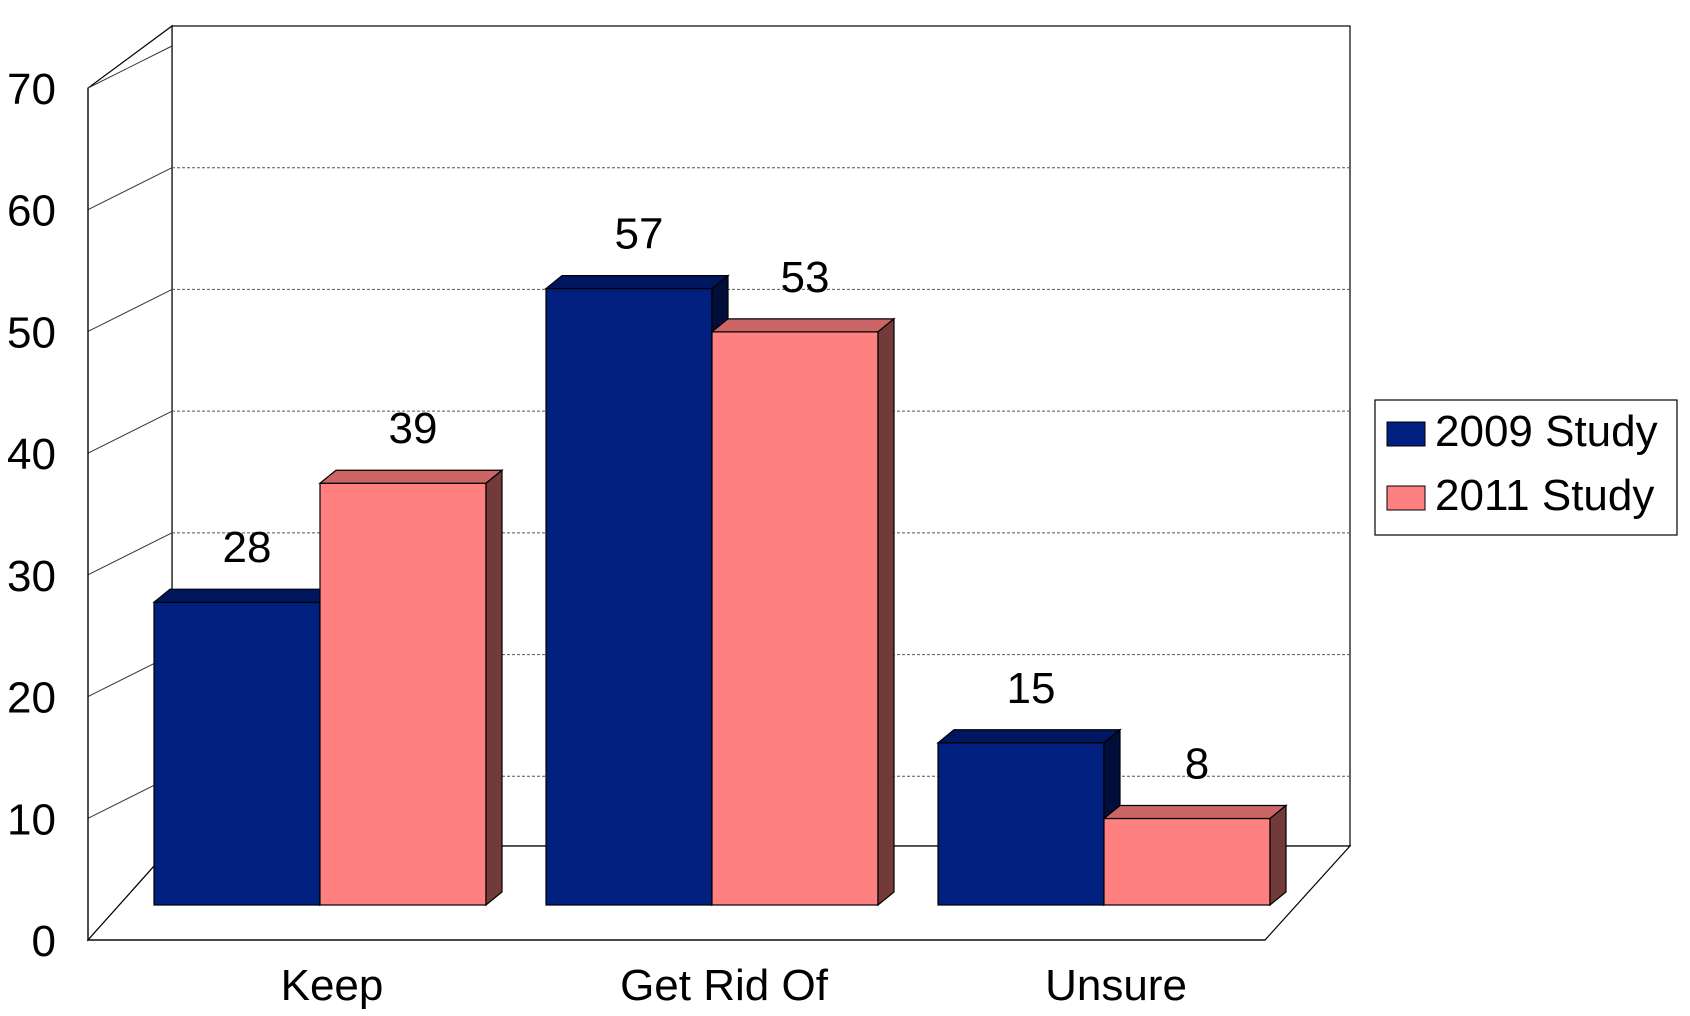 This screenshot has width=1690, height=1016. Describe the element at coordinates (44, 941) in the screenshot. I see `y-tick-label: 0` at that location.